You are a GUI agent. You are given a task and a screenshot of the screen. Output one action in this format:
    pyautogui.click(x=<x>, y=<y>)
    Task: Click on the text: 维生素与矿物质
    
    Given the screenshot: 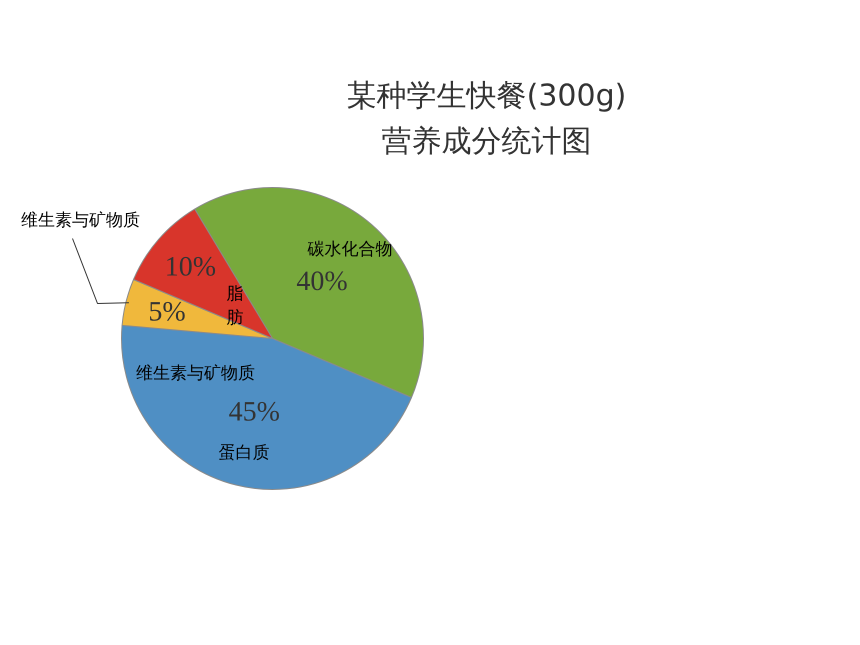 What is the action you would take?
    pyautogui.click(x=195, y=374)
    